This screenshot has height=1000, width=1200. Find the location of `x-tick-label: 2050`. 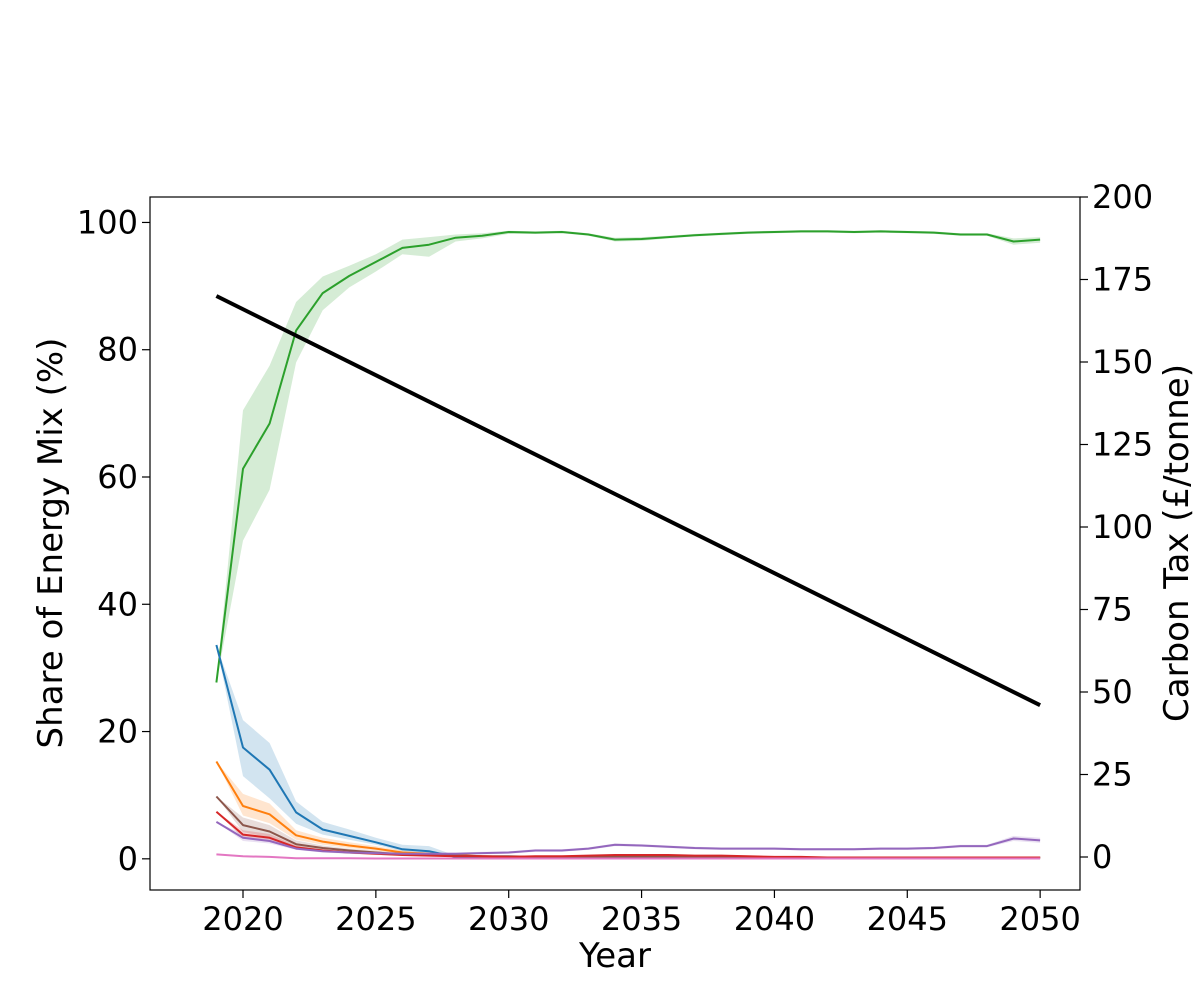

x-tick-label: 2050 is located at coordinates (1039, 919).